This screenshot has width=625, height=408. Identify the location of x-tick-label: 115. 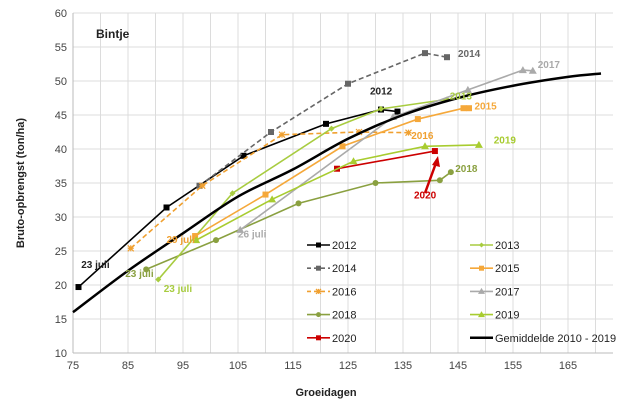
(293, 366).